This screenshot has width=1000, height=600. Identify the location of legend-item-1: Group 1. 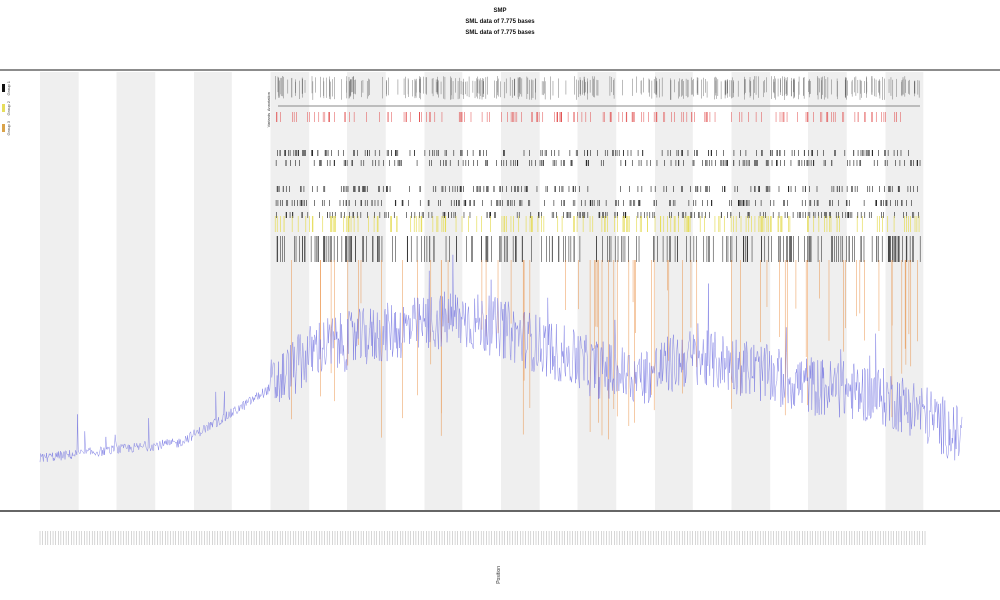
(6, 88).